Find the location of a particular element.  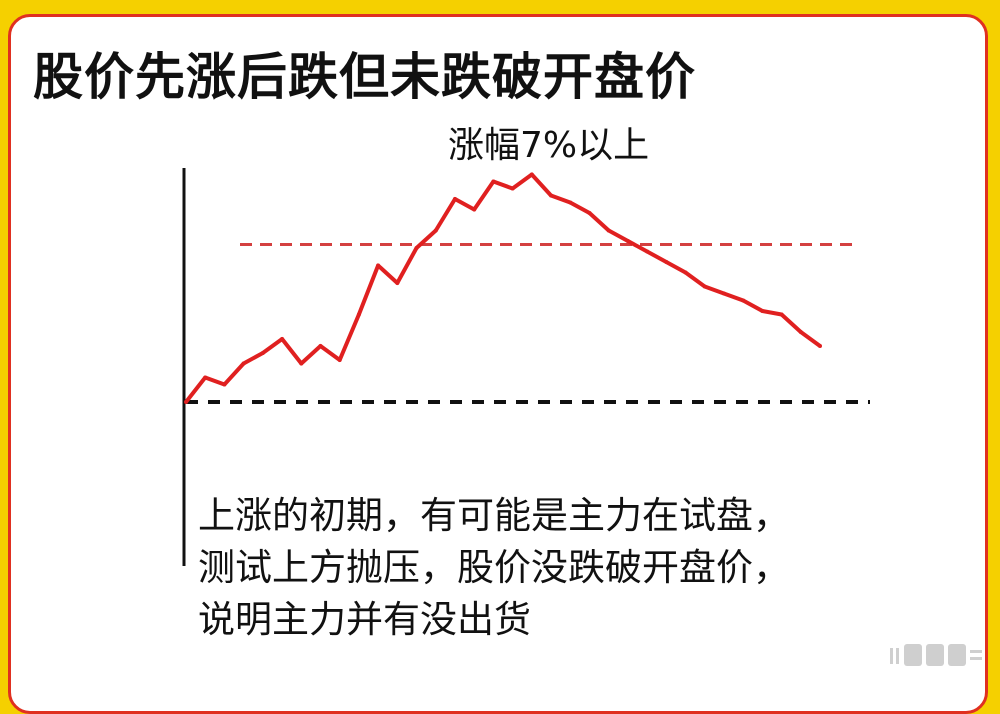

chart-title: 股价先涨后跌但未跌破开盘价 is located at coordinates (364, 77).